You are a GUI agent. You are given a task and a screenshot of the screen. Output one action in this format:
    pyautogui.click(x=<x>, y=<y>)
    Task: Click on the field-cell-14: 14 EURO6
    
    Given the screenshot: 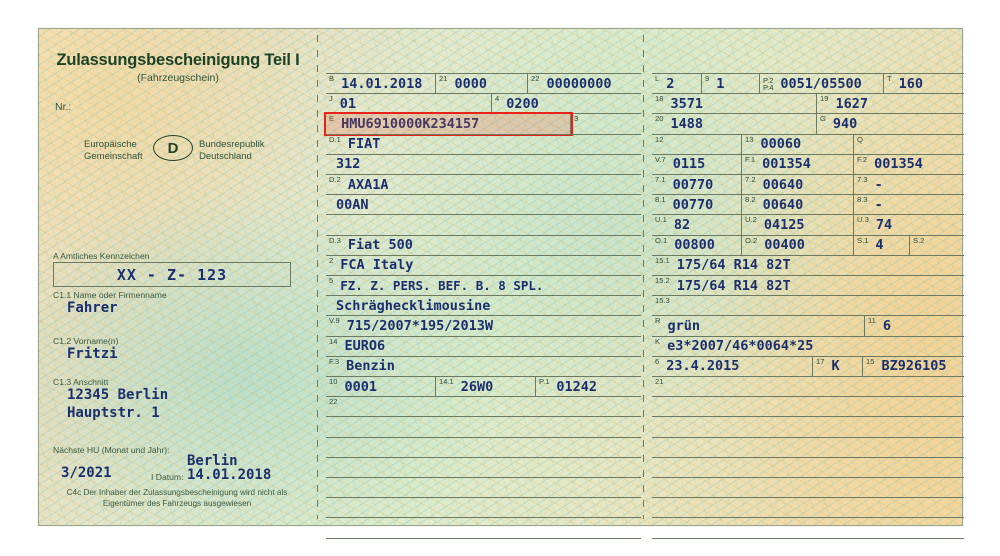 What is the action you would take?
    pyautogui.click(x=483, y=346)
    